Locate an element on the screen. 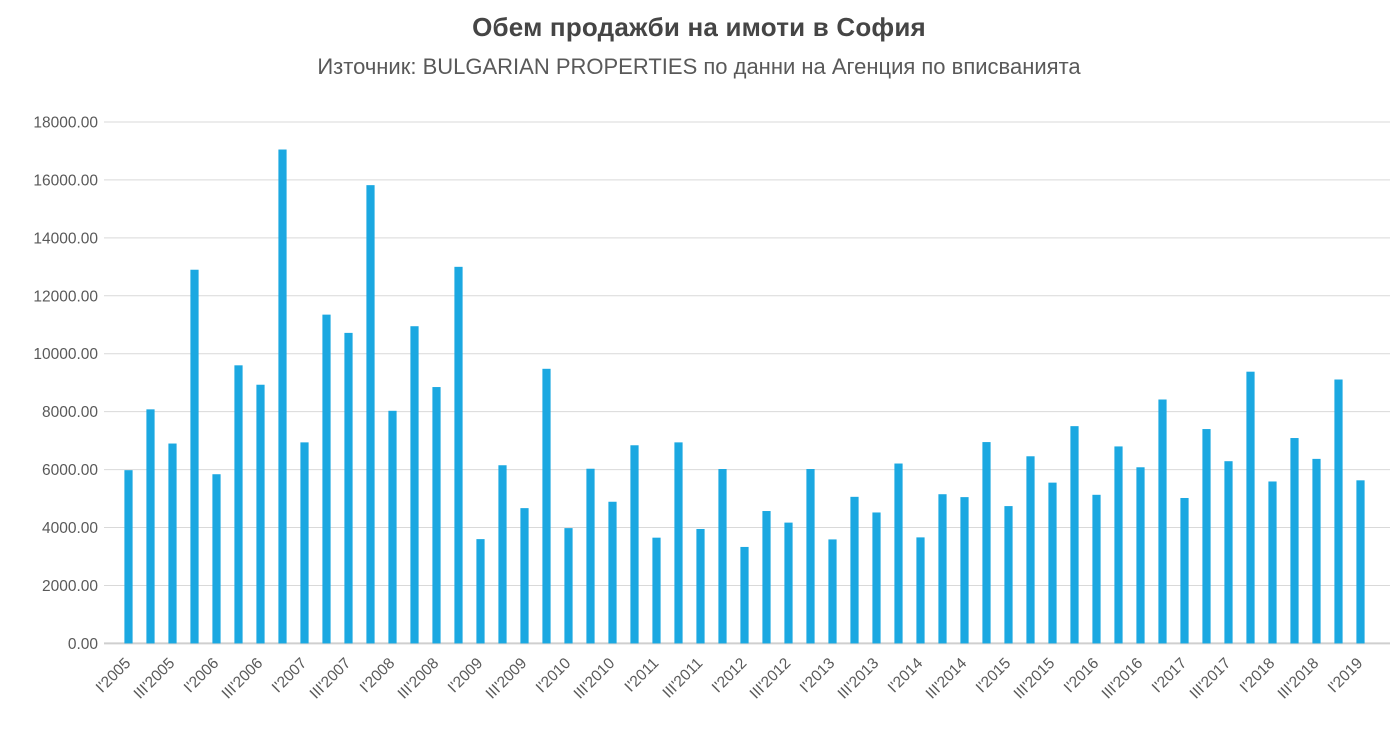 This screenshot has height=740, width=1398. x-tick-label: III'2009 is located at coordinates (507, 679).